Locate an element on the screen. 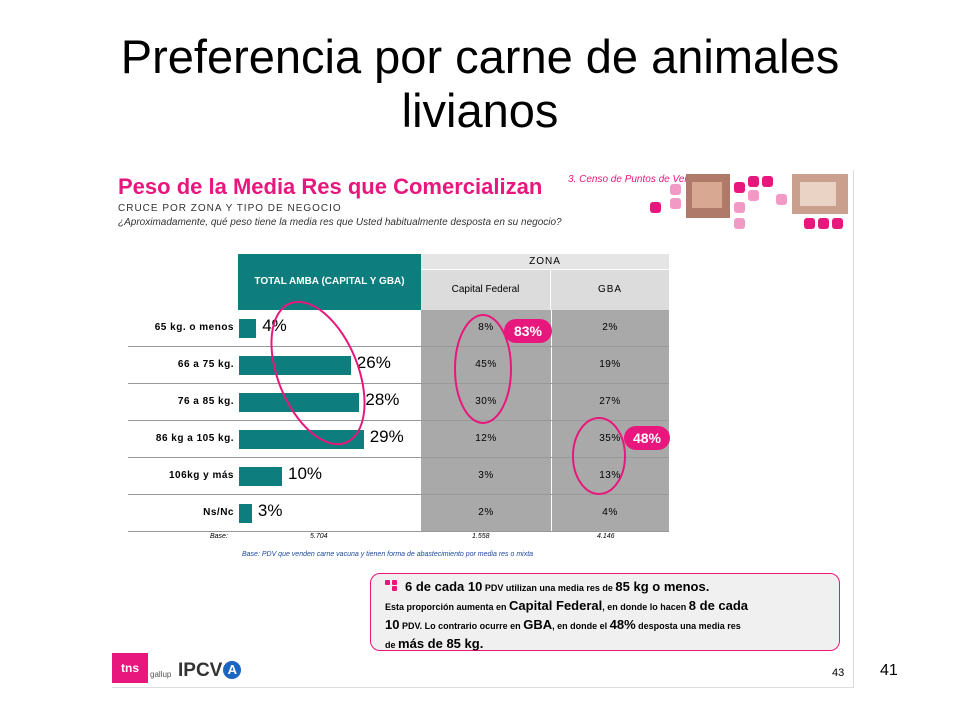  row-label: 65 kg. o menos is located at coordinates (194, 327).